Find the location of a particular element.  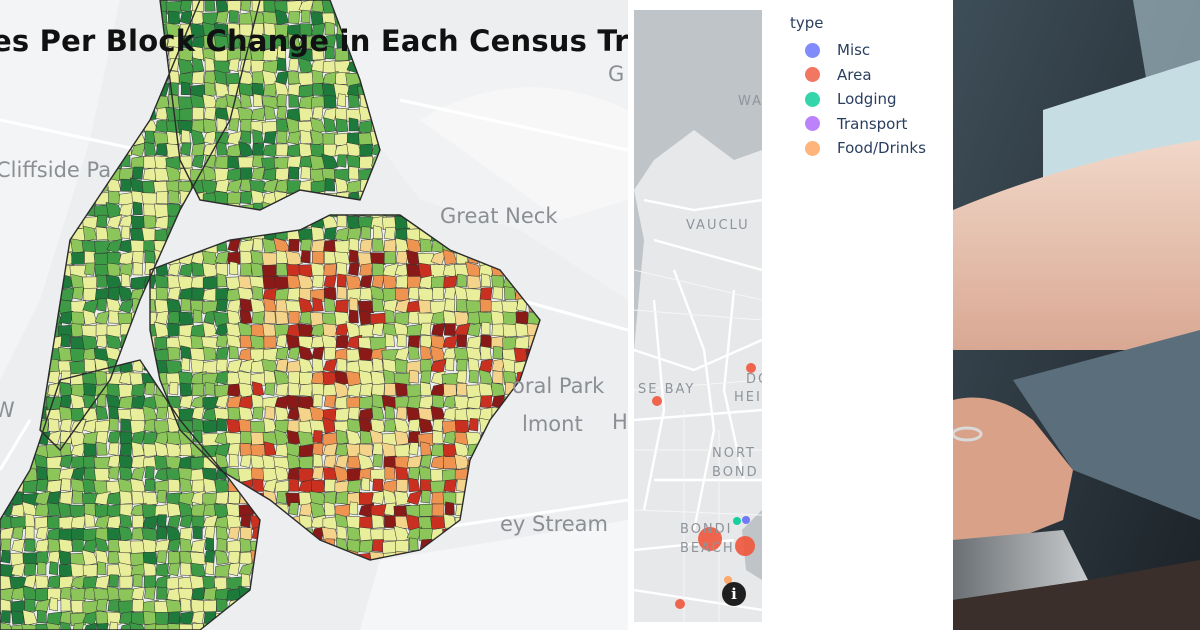

map-info-button: i is located at coordinates (734, 594).